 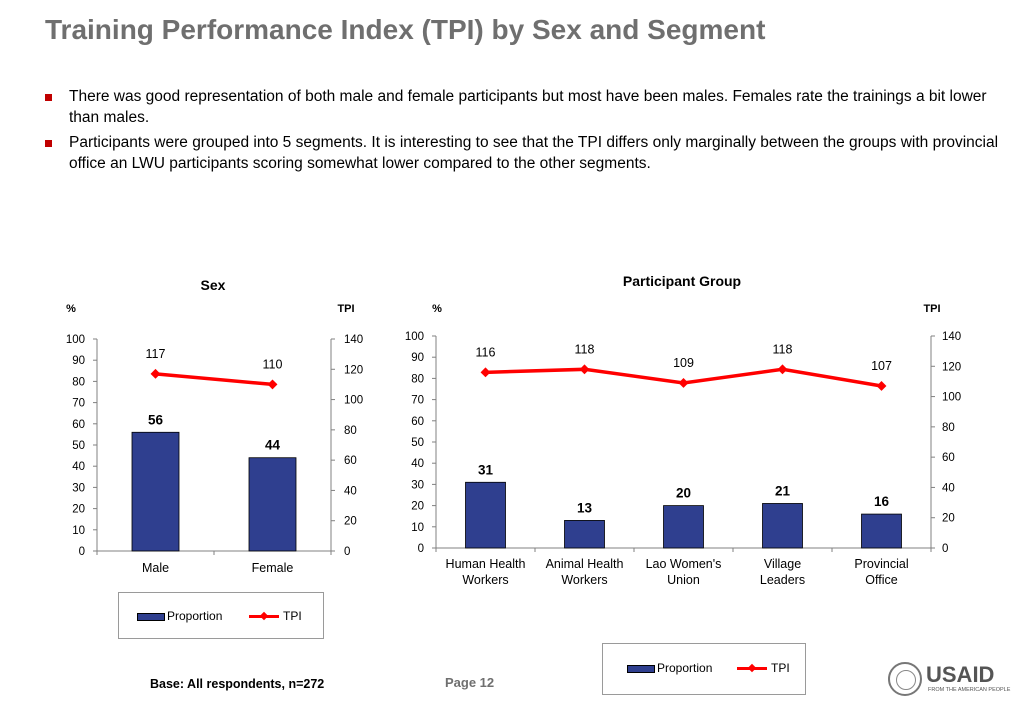 What do you see at coordinates (486, 469) in the screenshot?
I see `bar-value-label: 31` at bounding box center [486, 469].